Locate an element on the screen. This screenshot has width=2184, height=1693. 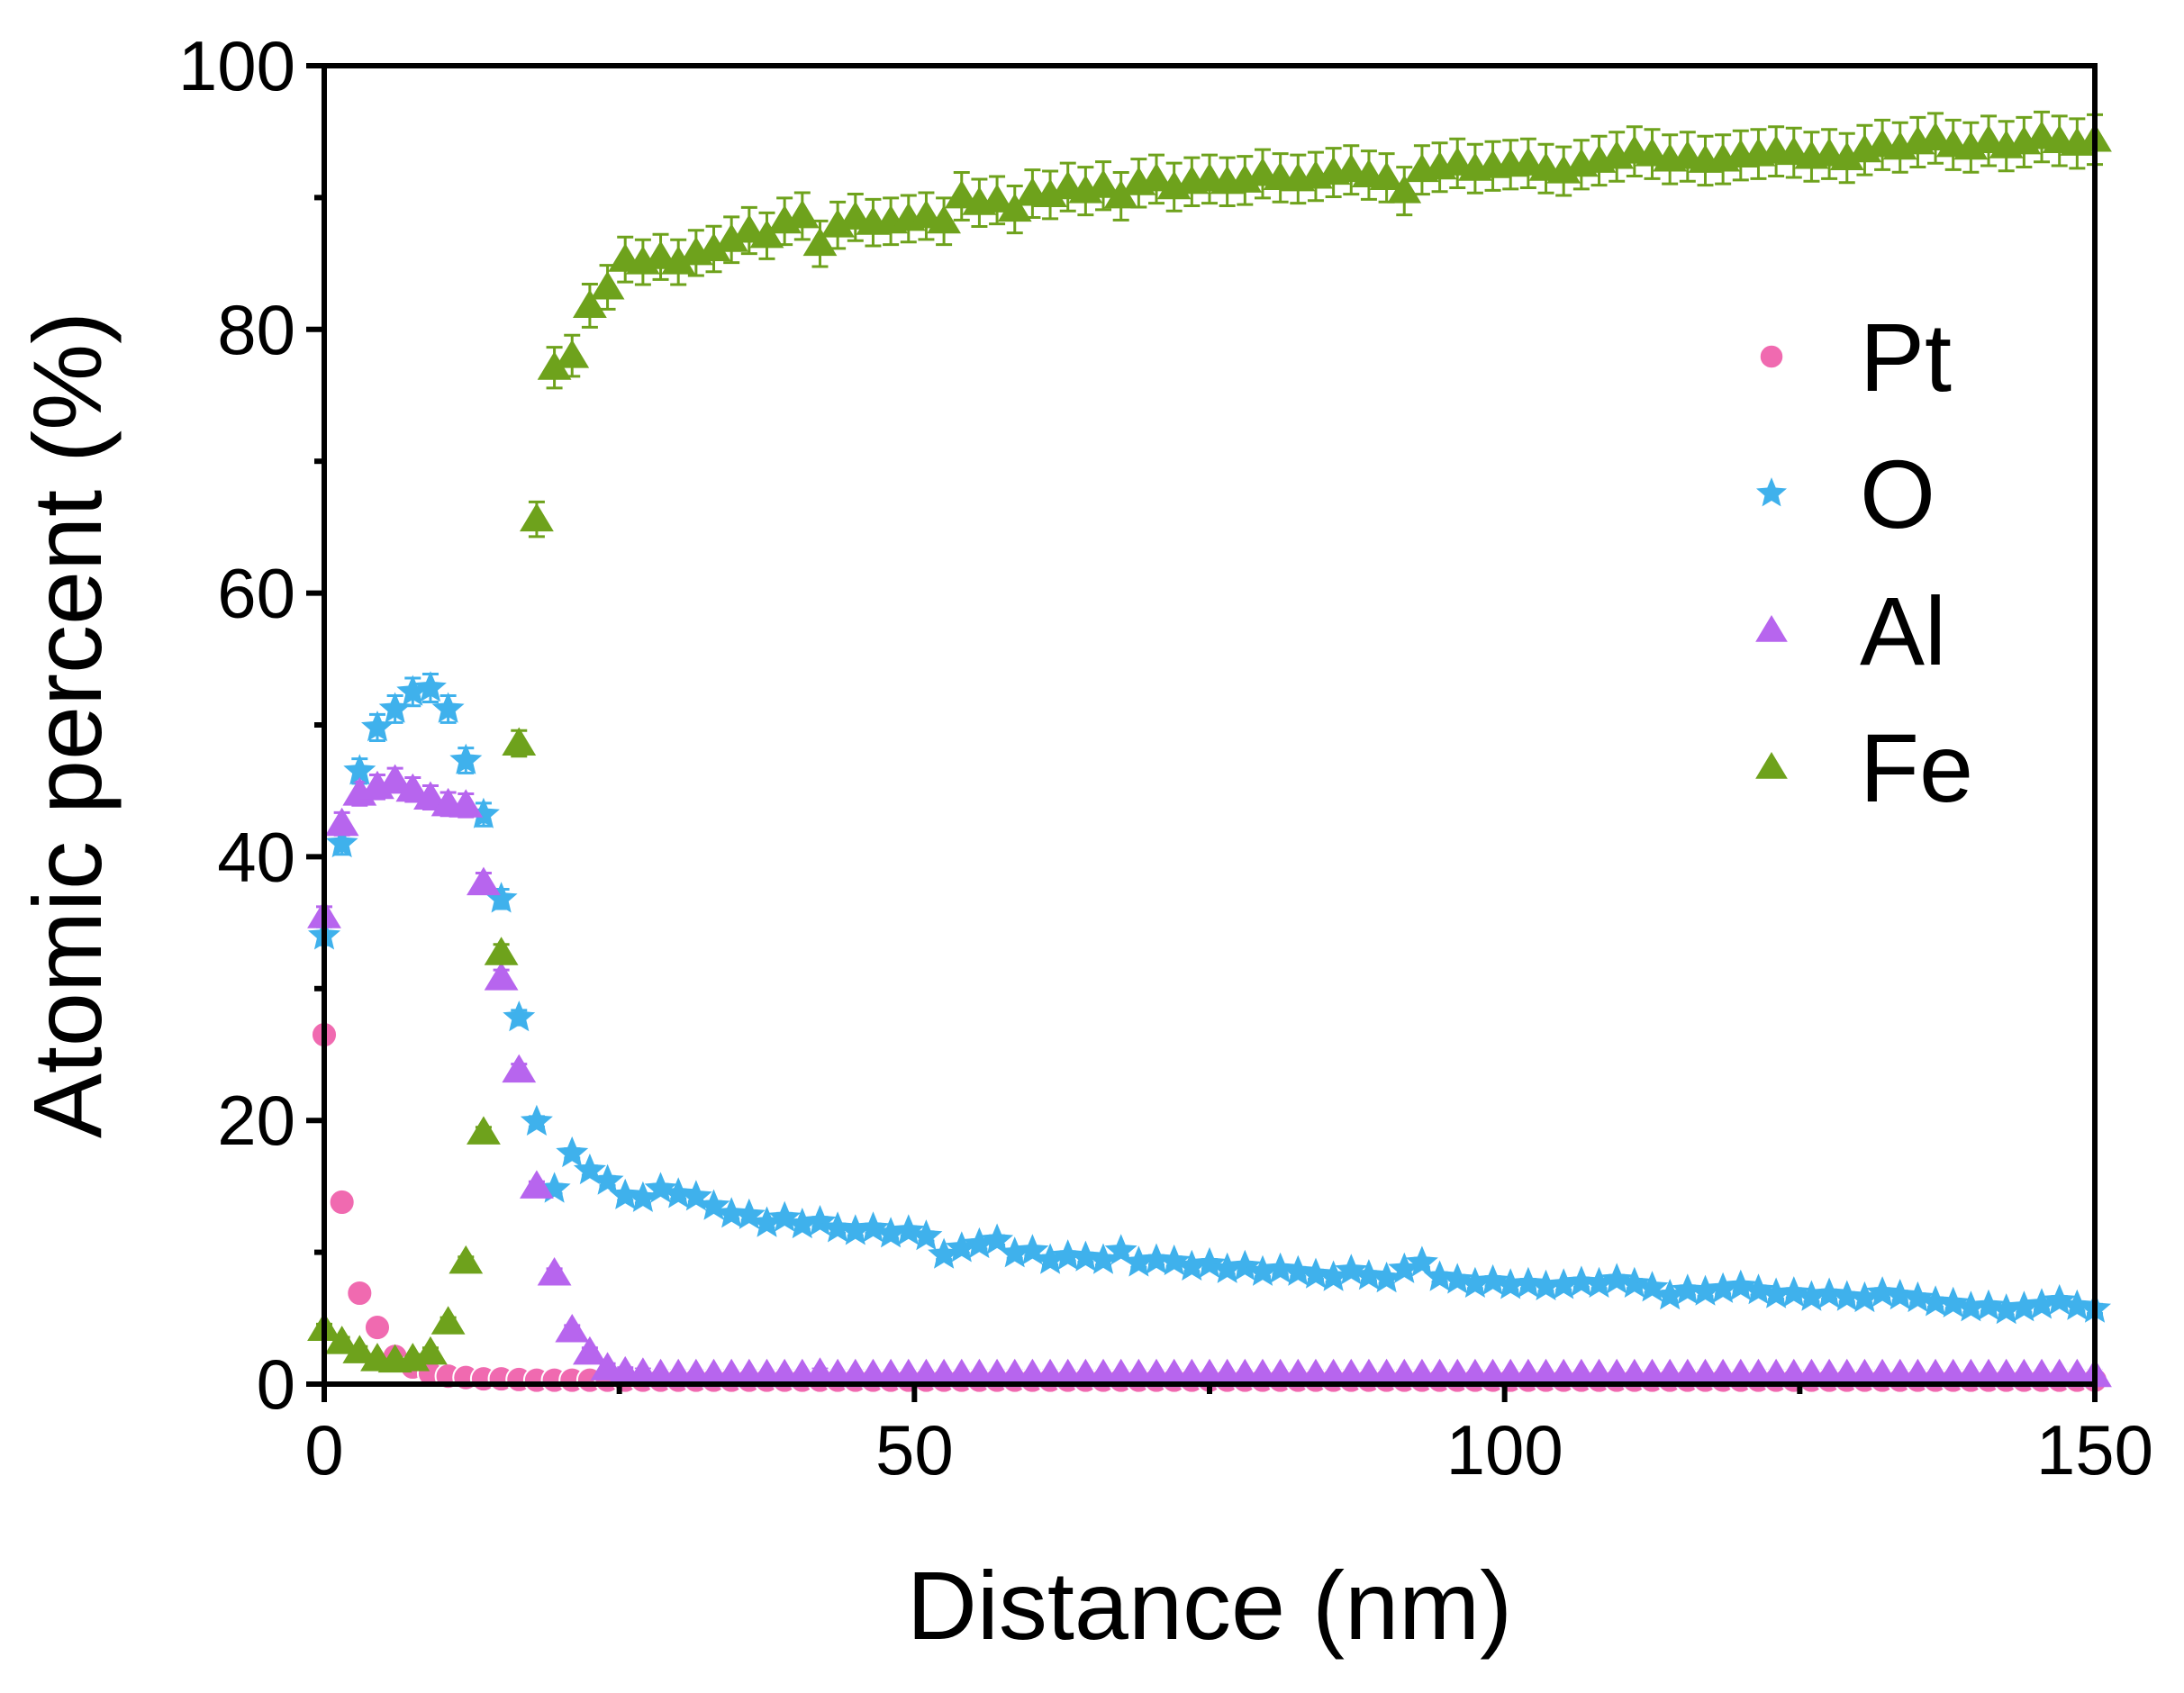
y-tick-label: 60 is located at coordinates (256, 593).